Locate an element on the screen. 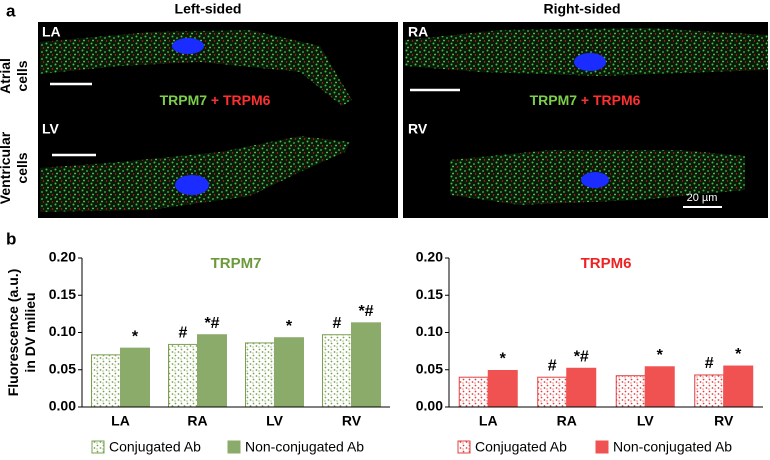 This screenshot has height=460, width=770. y-axis-label: Fluorescence (a.u.)in DV milieu is located at coordinates (21, 333).